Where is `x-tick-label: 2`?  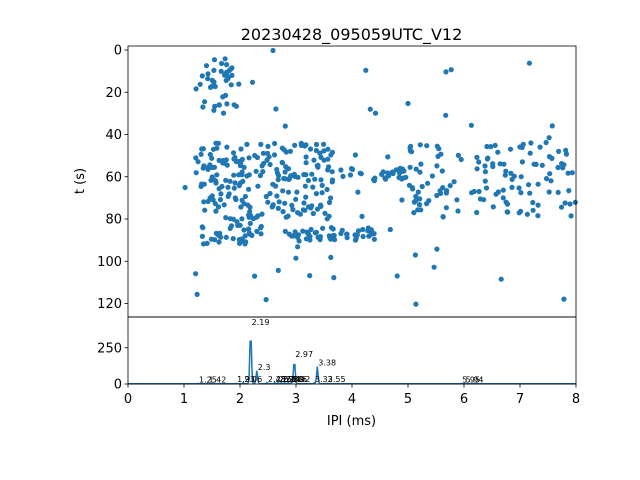 x-tick-label: 2 is located at coordinates (240, 399).